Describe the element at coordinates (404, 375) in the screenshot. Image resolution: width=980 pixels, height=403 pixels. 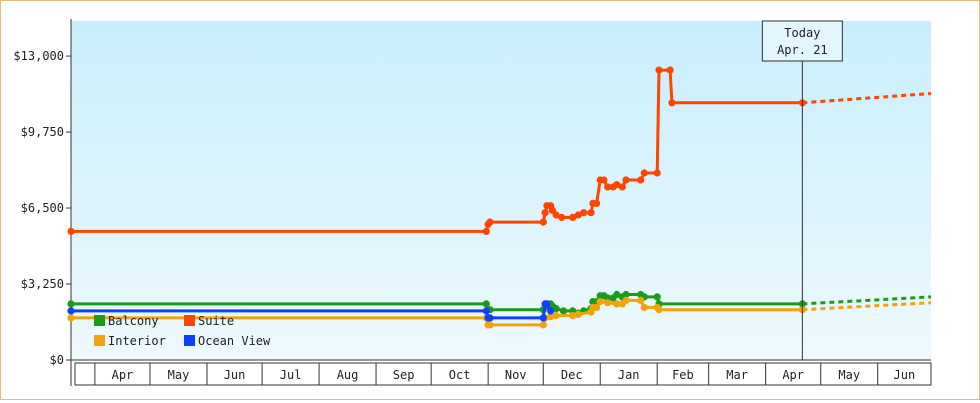
I see `x-tick-label: Sep` at that location.